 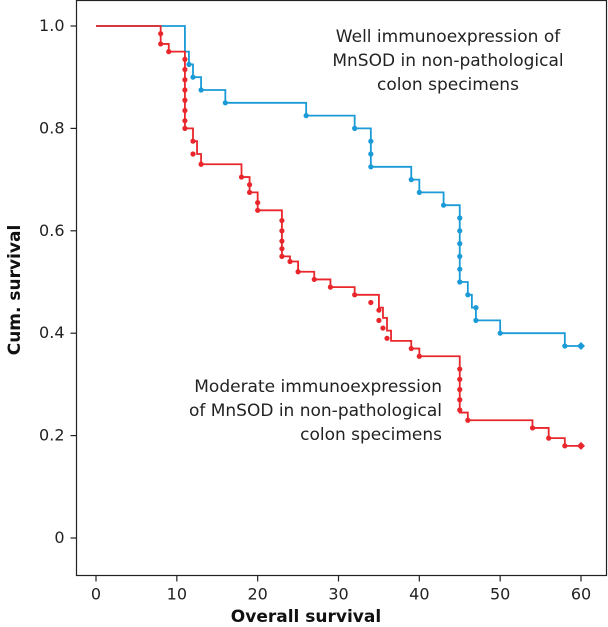 What do you see at coordinates (257, 594) in the screenshot?
I see `x-tick-label: 20` at bounding box center [257, 594].